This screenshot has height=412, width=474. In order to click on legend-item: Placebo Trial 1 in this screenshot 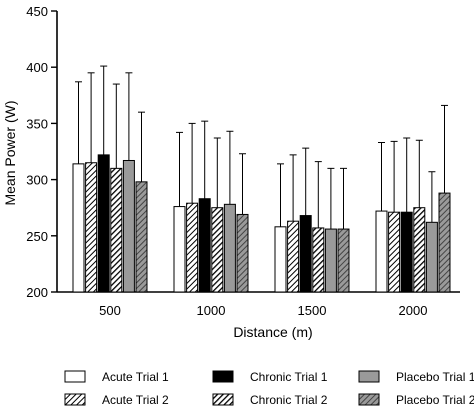, I will do `click(416, 377)`.